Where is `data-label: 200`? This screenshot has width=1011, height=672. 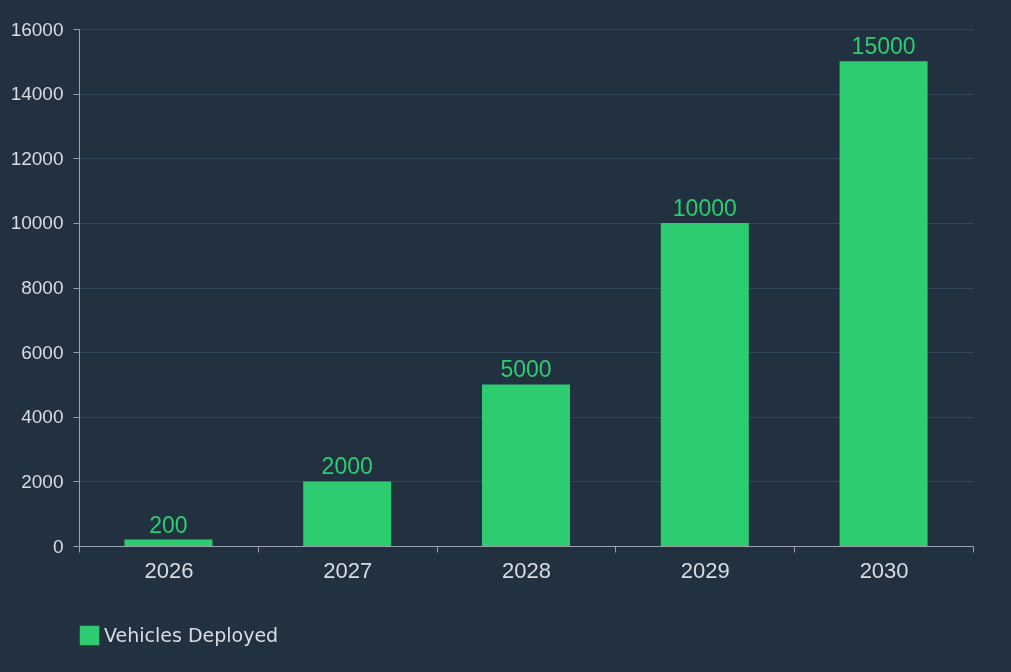
data-label: 200 is located at coordinates (168, 524).